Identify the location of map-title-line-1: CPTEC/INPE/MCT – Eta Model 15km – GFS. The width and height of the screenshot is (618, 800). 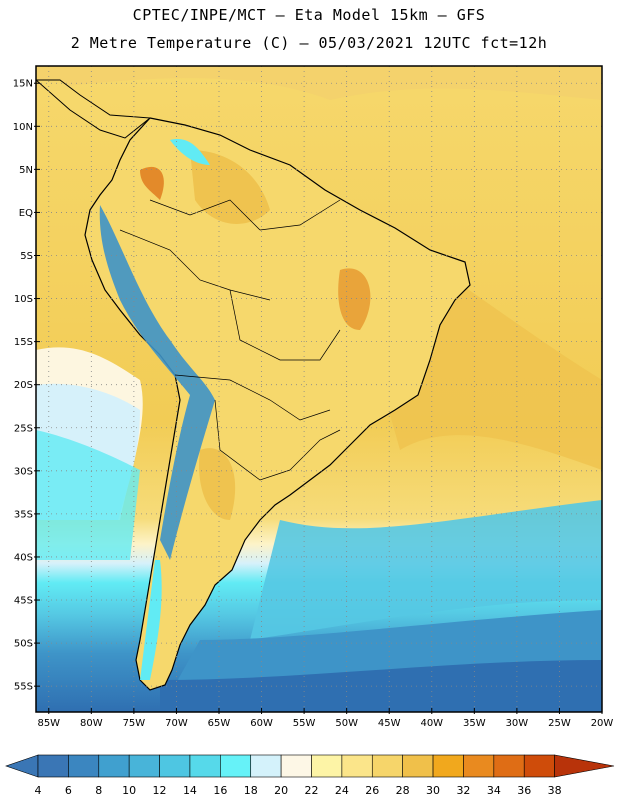
(309, 15).